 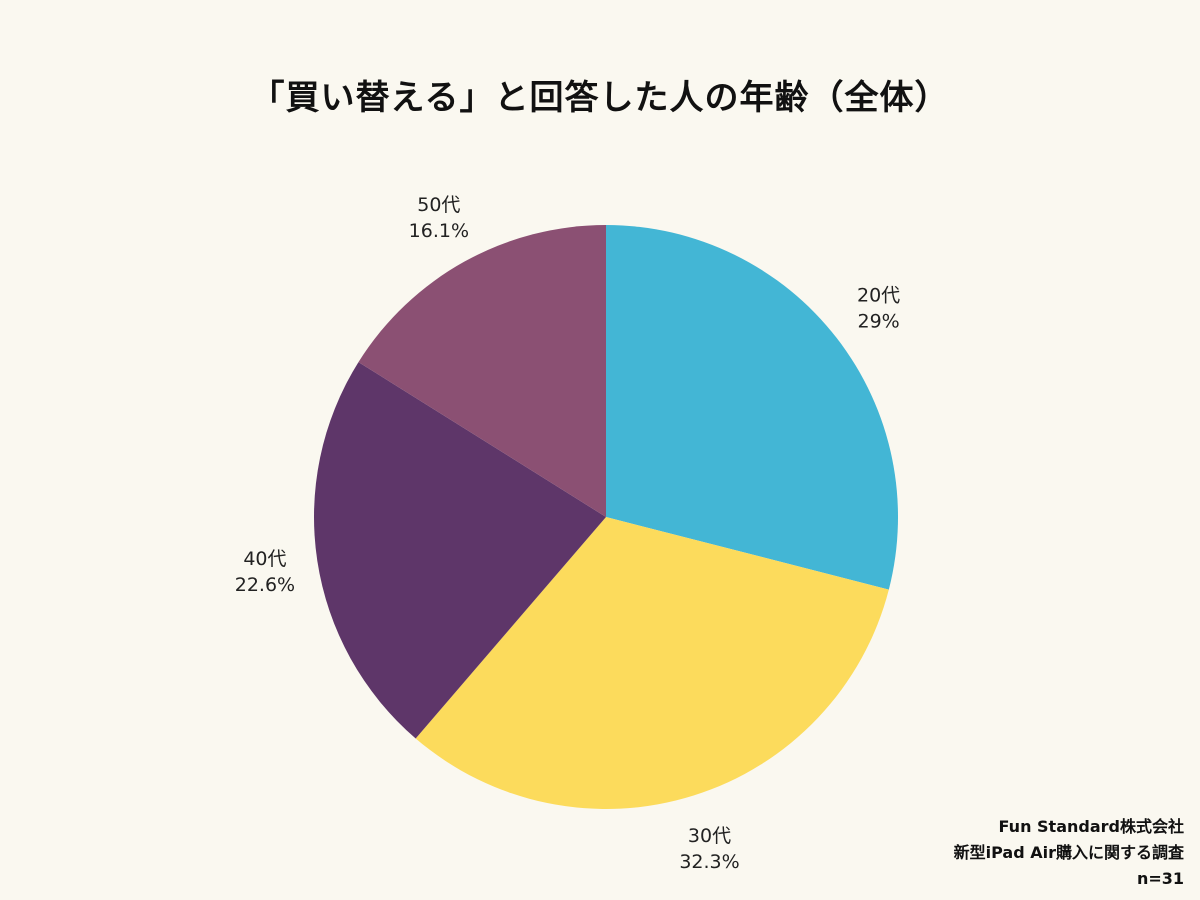 I want to click on slice-value-label: 29%, so click(x=878, y=322).